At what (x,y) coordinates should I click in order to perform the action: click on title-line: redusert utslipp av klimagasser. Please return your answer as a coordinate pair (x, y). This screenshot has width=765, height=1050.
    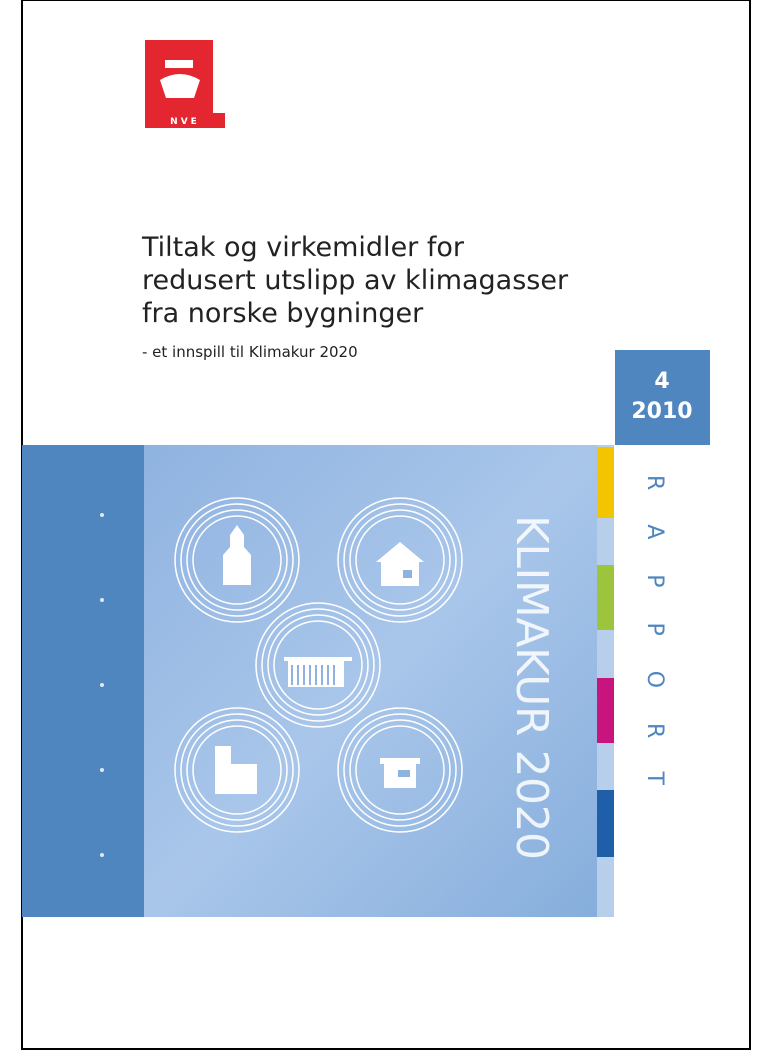
    Looking at the image, I should click on (355, 280).